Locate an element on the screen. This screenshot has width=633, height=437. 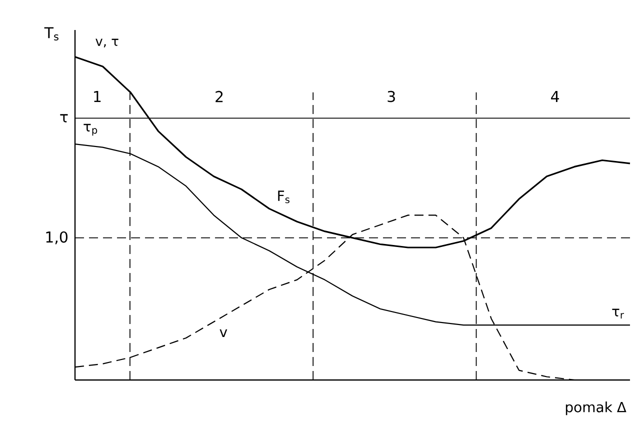
annotation: 3 is located at coordinates (391, 96).